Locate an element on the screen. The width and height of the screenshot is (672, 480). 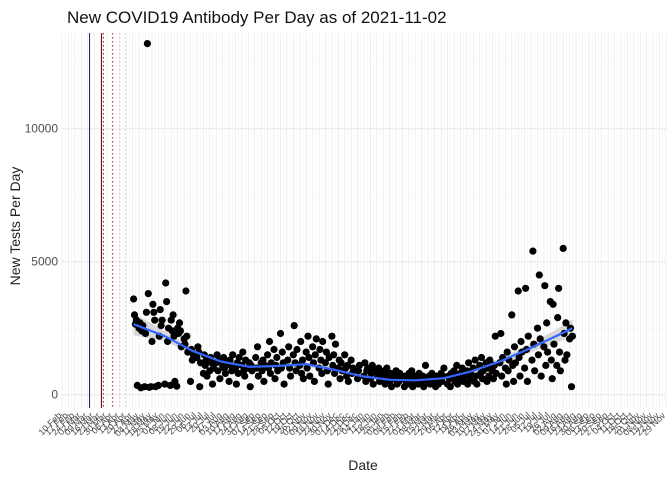
y-axis-title: New Tests Per Day is located at coordinates (15, 226).